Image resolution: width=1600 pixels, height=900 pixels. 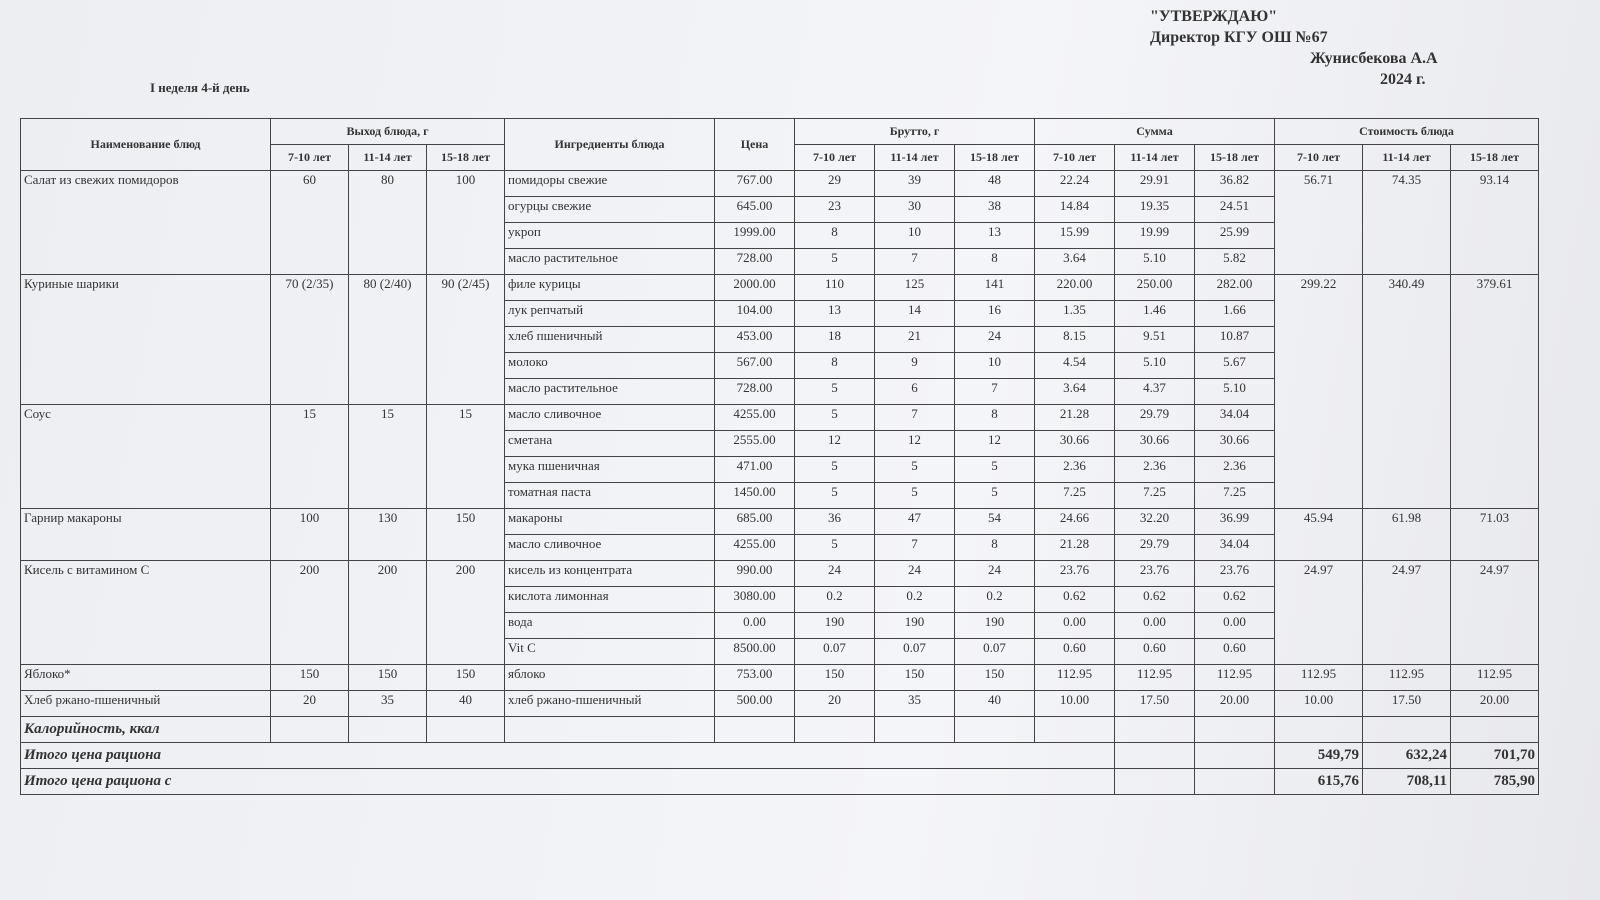 I want to click on ingredient-value: 5.82, so click(x=1234, y=261).